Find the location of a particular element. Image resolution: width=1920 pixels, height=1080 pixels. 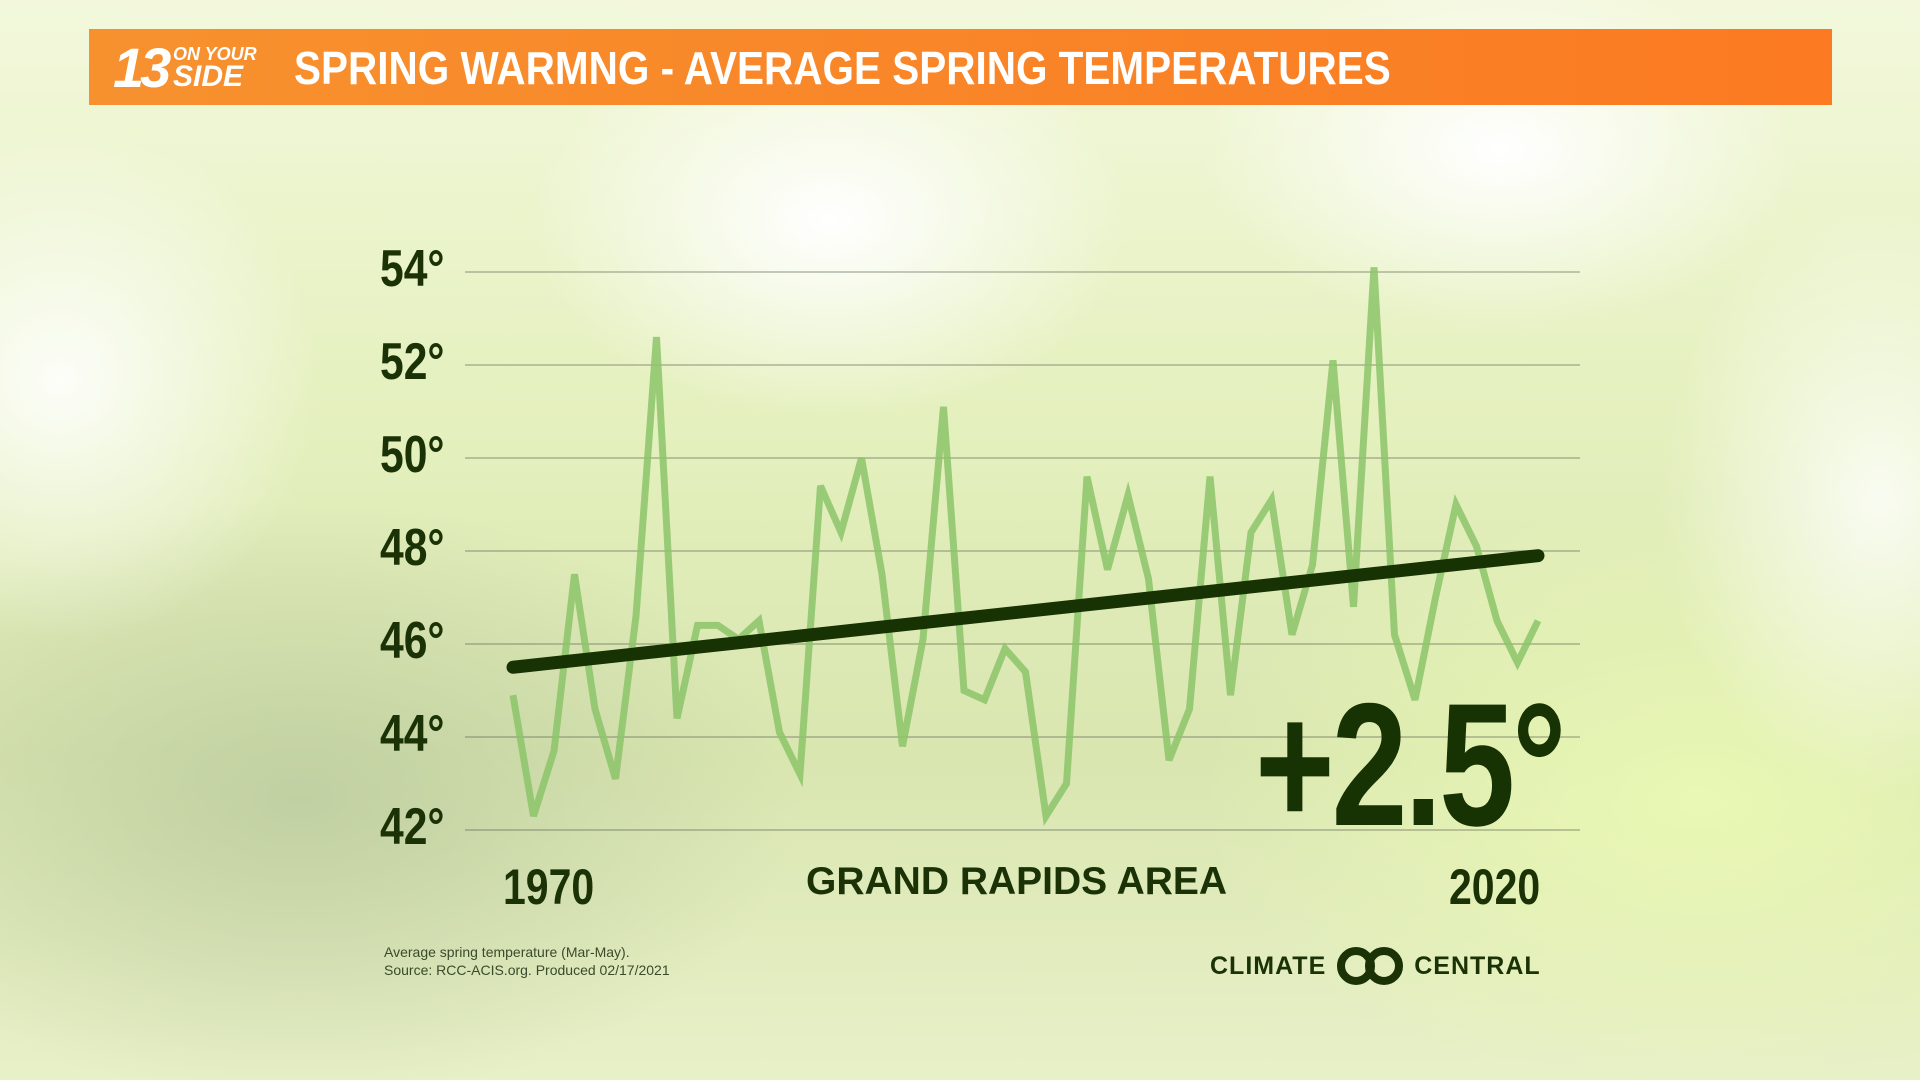

x-axis-label: GRAND RAPIDS AREA is located at coordinates (1017, 881).